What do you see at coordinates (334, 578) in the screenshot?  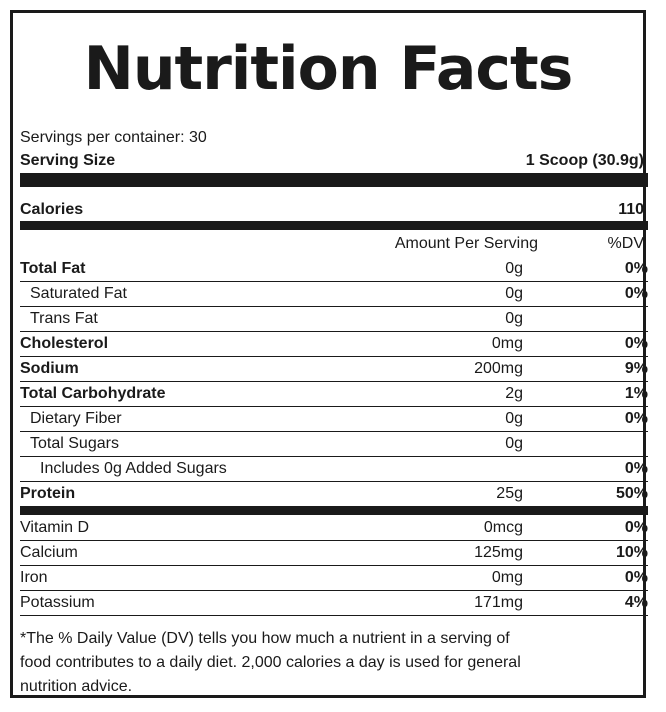 I see `nutrient-row: Iron 0mg 0%` at bounding box center [334, 578].